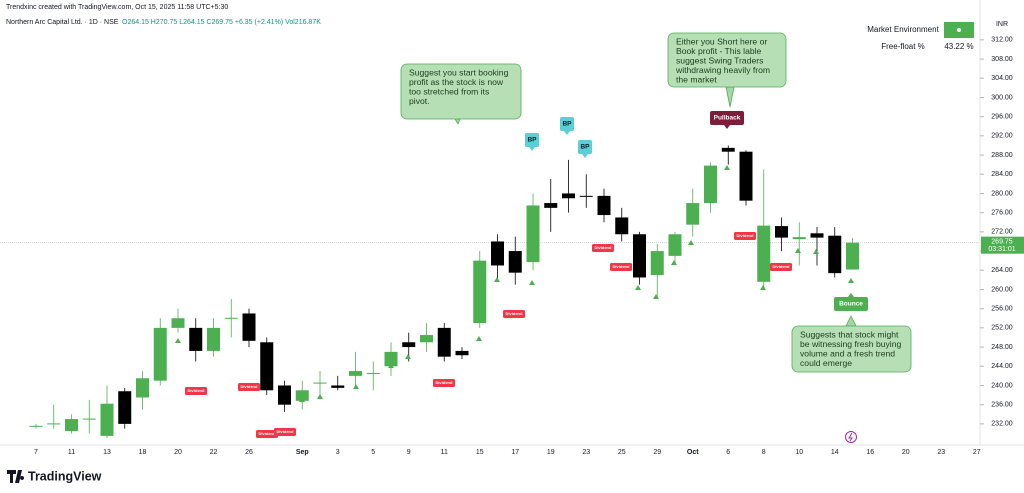 This screenshot has width=1024, height=493. I want to click on y-tick-label: 232.00, so click(1002, 424).